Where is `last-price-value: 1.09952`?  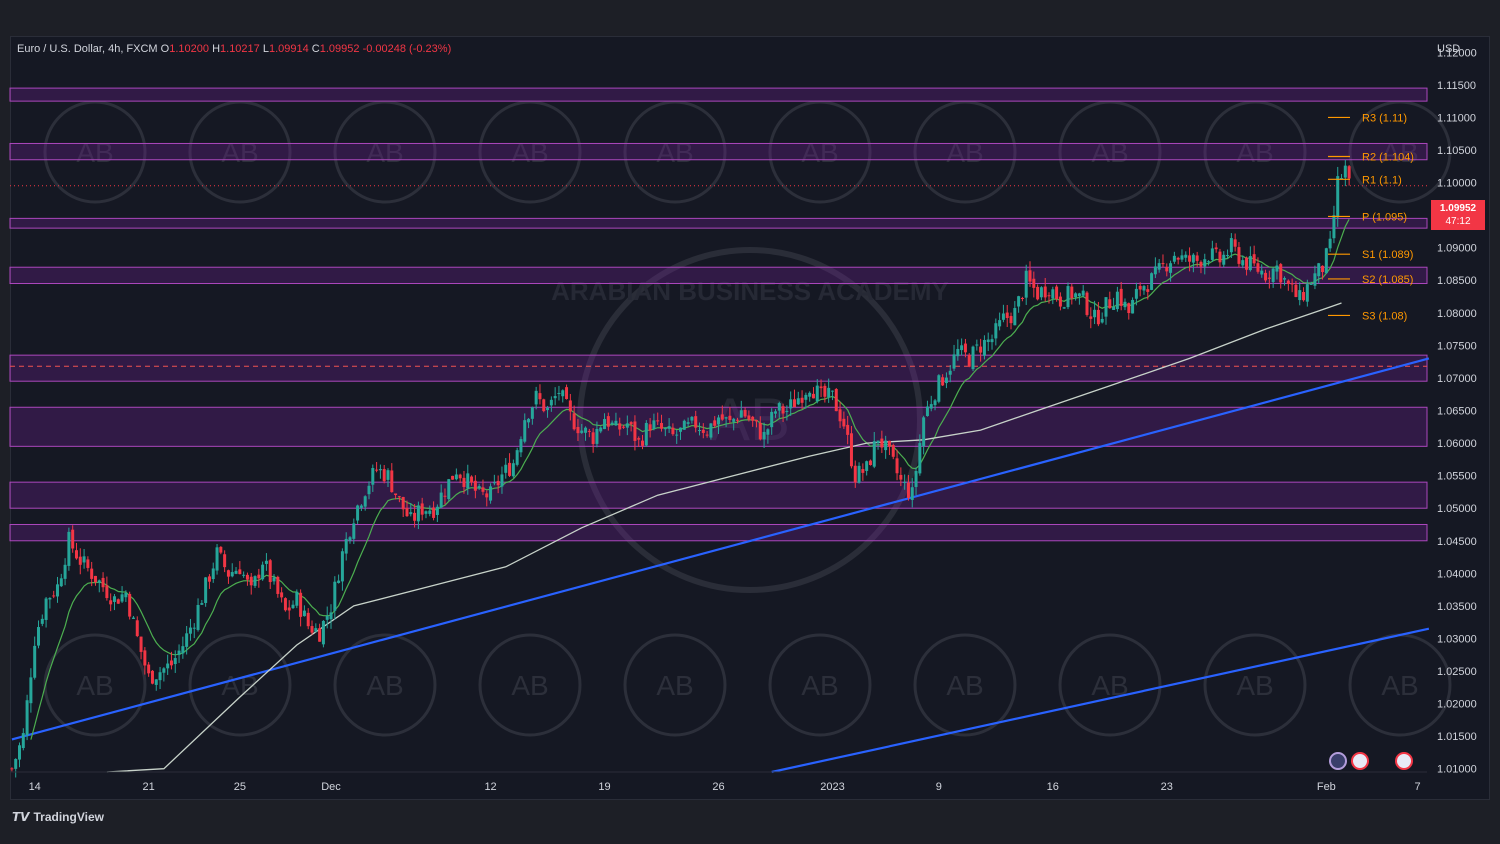
last-price-value: 1.09952 is located at coordinates (1458, 208).